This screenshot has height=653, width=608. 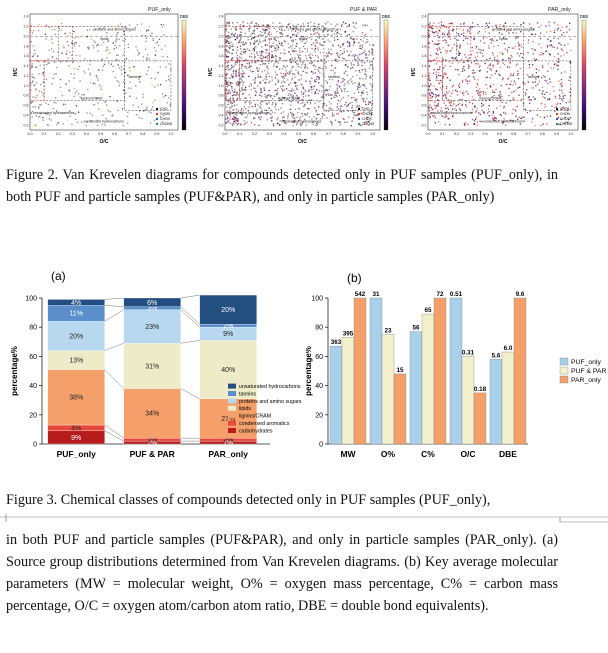 What do you see at coordinates (317, 299) in the screenshot?
I see `chart-b-y-tick-label: 100` at bounding box center [317, 299].